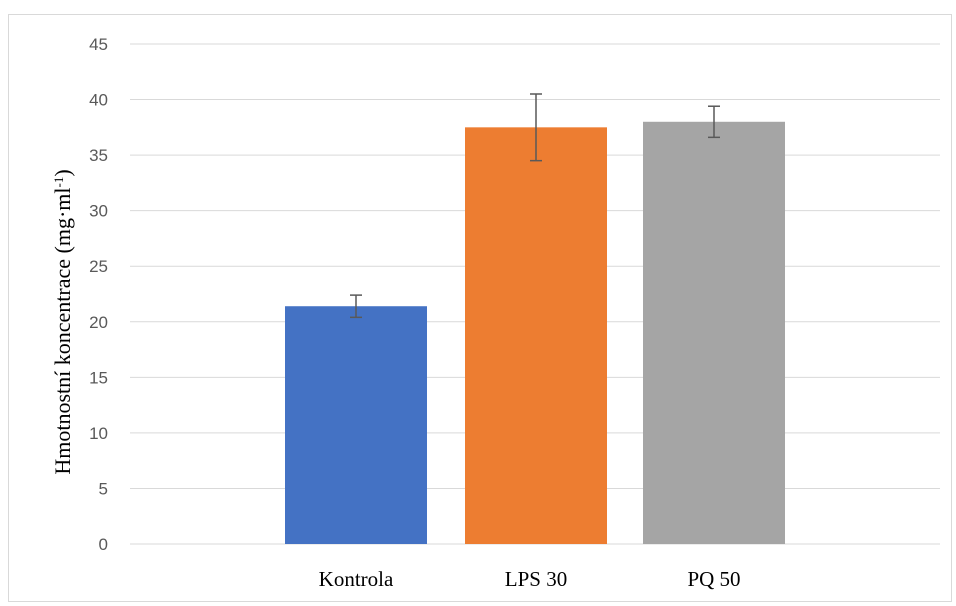 This screenshot has height=606, width=956. What do you see at coordinates (536, 579) in the screenshot?
I see `category-label: LPS 30` at bounding box center [536, 579].